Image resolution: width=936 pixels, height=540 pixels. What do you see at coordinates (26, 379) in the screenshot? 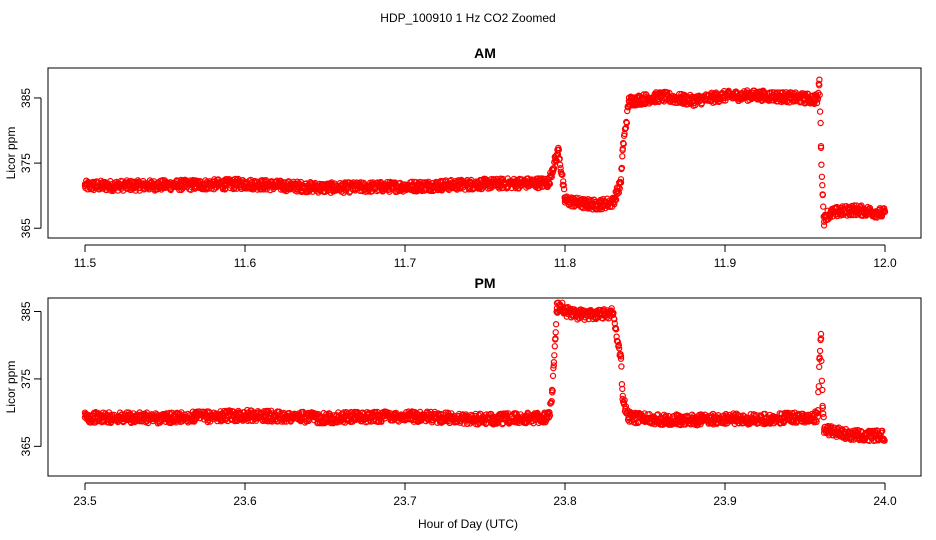
I see `panel-pm-y-tick-label: 375` at bounding box center [26, 379].